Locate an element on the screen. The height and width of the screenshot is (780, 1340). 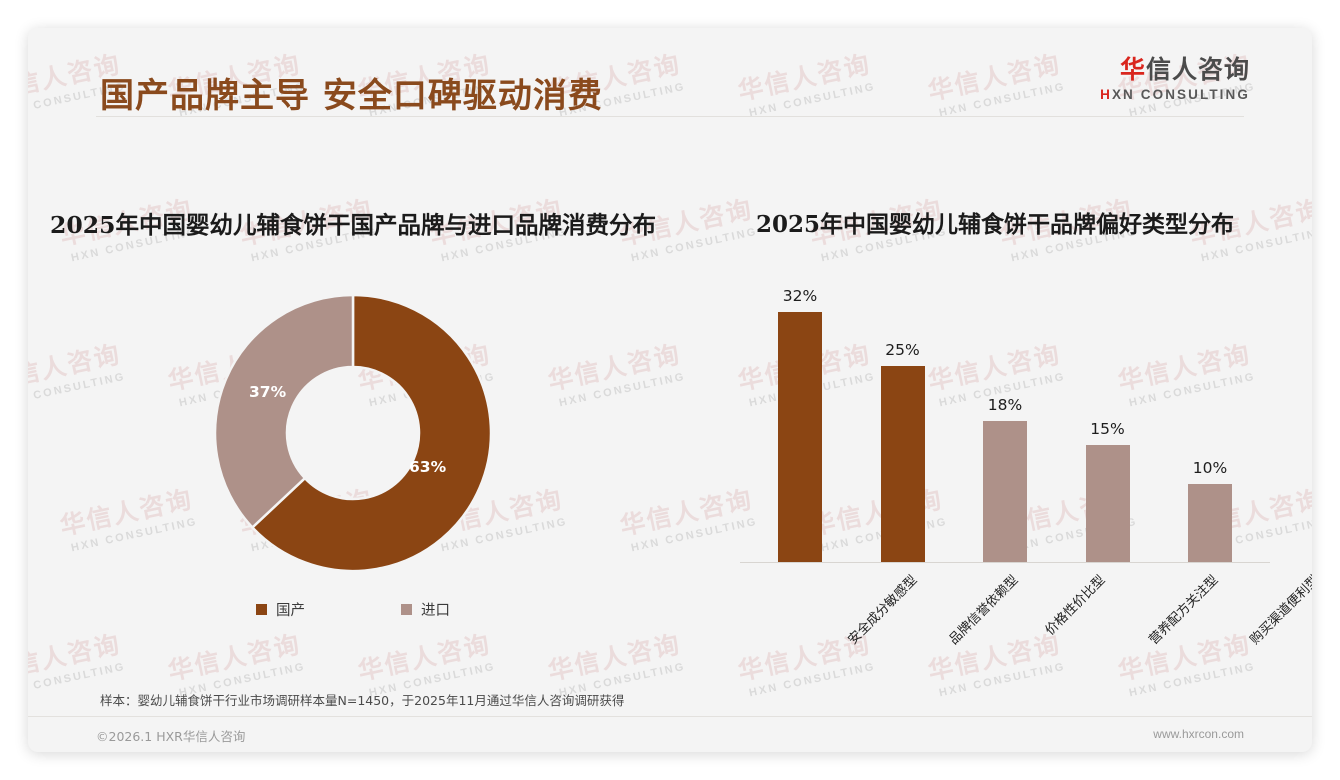
bar-column: 10% is located at coordinates (1210, 416).